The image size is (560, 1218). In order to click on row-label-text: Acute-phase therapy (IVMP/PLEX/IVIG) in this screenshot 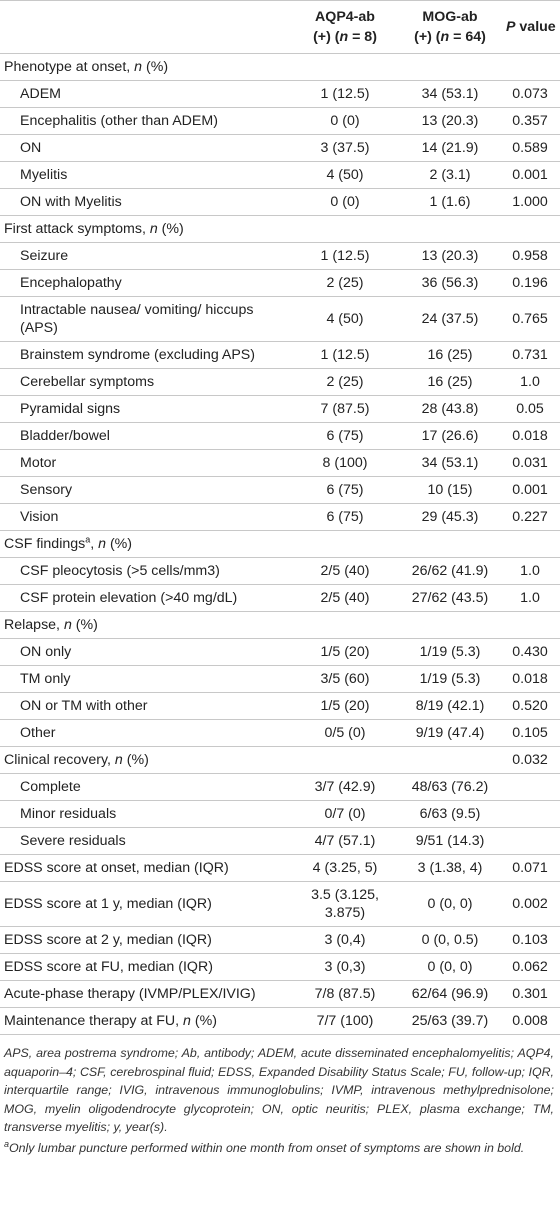, I will do `click(130, 994)`.